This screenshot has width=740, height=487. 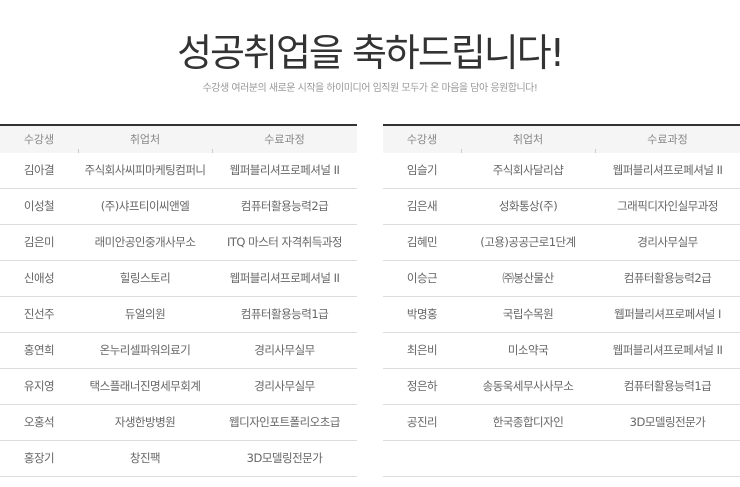 I want to click on cell-student, so click(x=422, y=458).